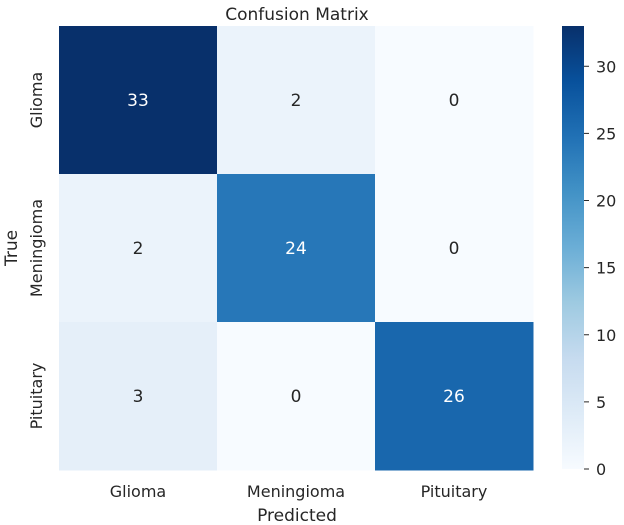  What do you see at coordinates (297, 515) in the screenshot?
I see `x-axis-label: Predicted` at bounding box center [297, 515].